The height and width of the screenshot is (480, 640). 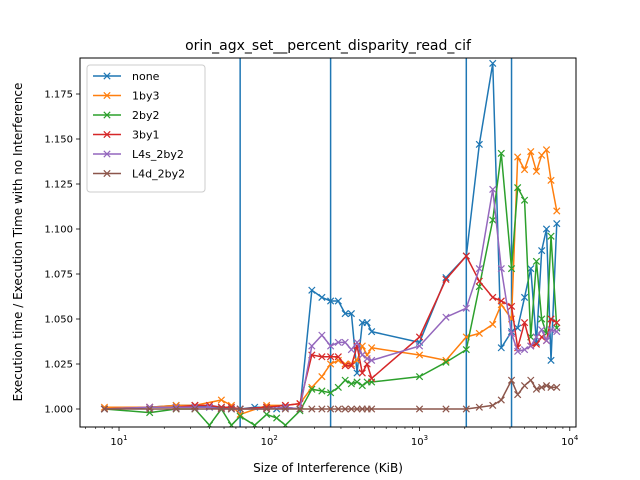 What do you see at coordinates (332, 437) in the screenshot?
I see `x-axis: 10¹ 10² 10³ 10⁴` at bounding box center [332, 437].